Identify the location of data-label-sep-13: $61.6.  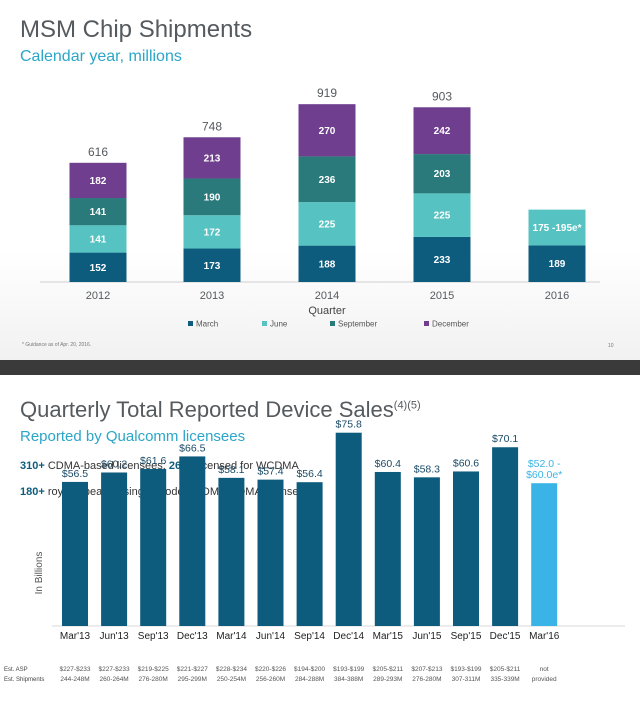
(153, 461).